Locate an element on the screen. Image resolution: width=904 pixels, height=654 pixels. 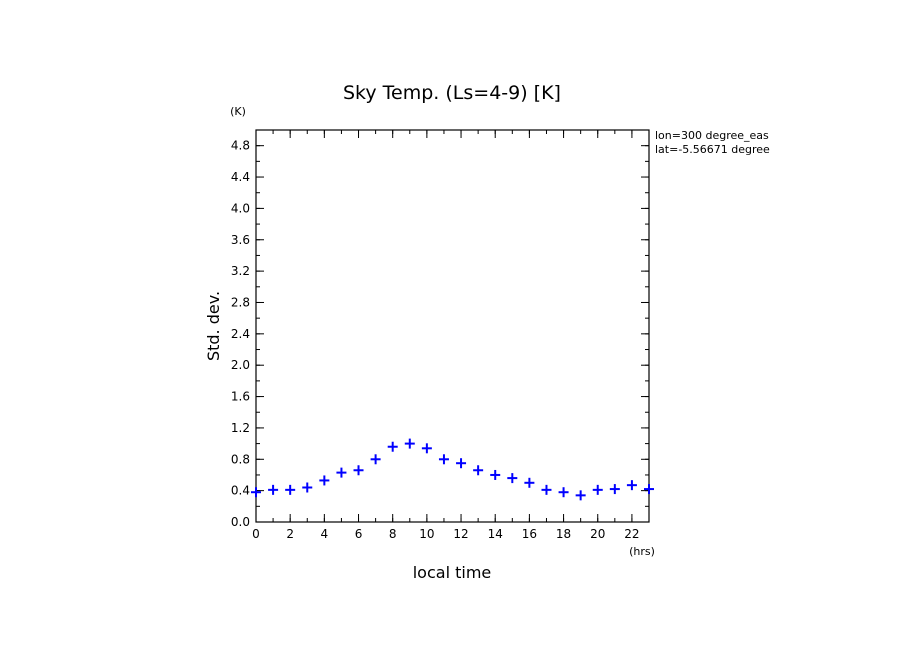
y-tick-label: 2.0 is located at coordinates (240, 365).